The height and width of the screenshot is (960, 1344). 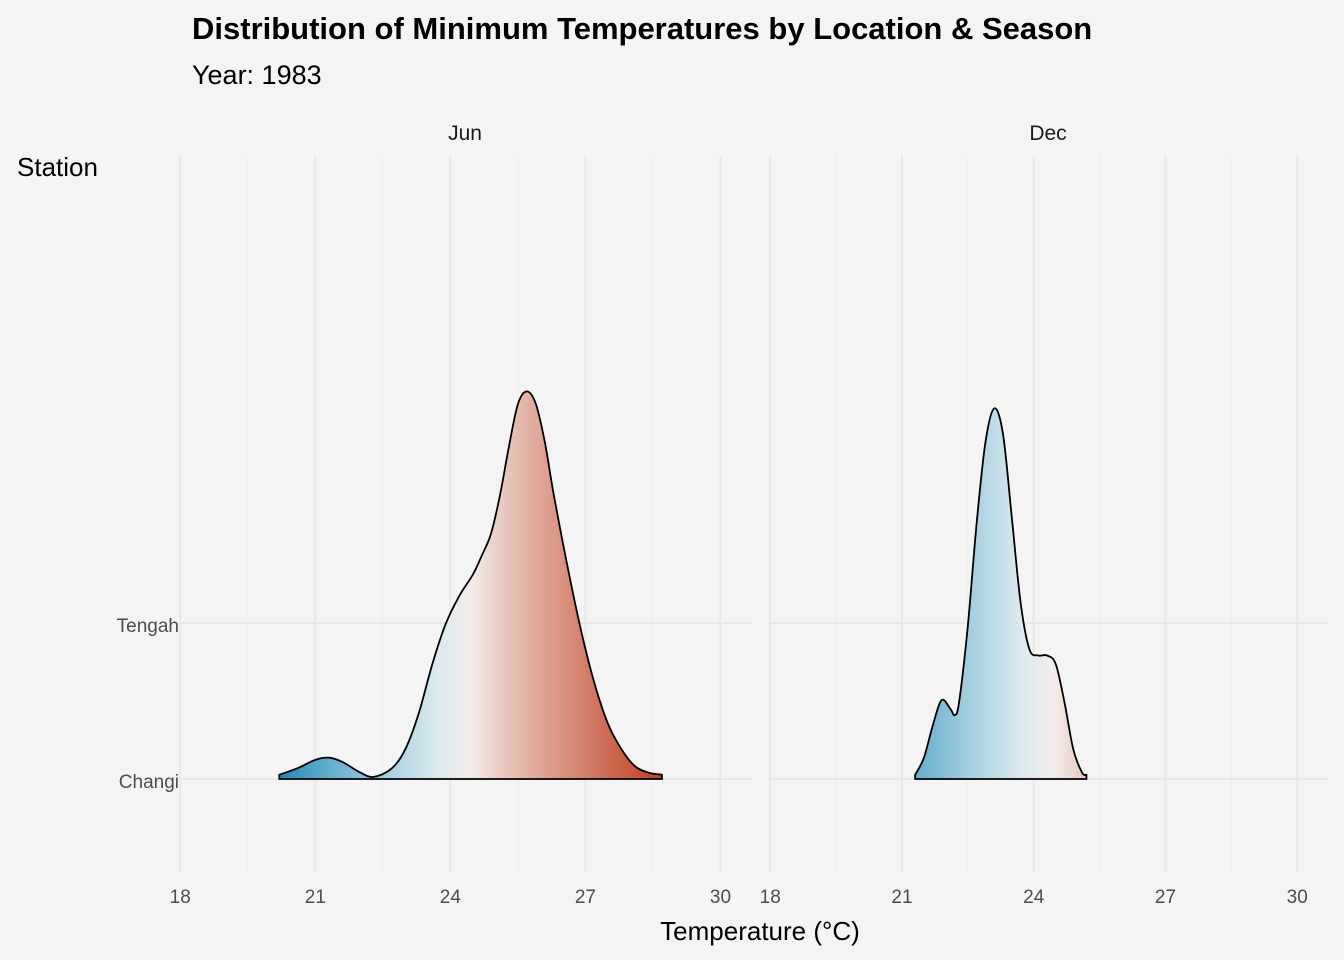 What do you see at coordinates (149, 782) in the screenshot?
I see `y-tick-label-changi: Changi` at bounding box center [149, 782].